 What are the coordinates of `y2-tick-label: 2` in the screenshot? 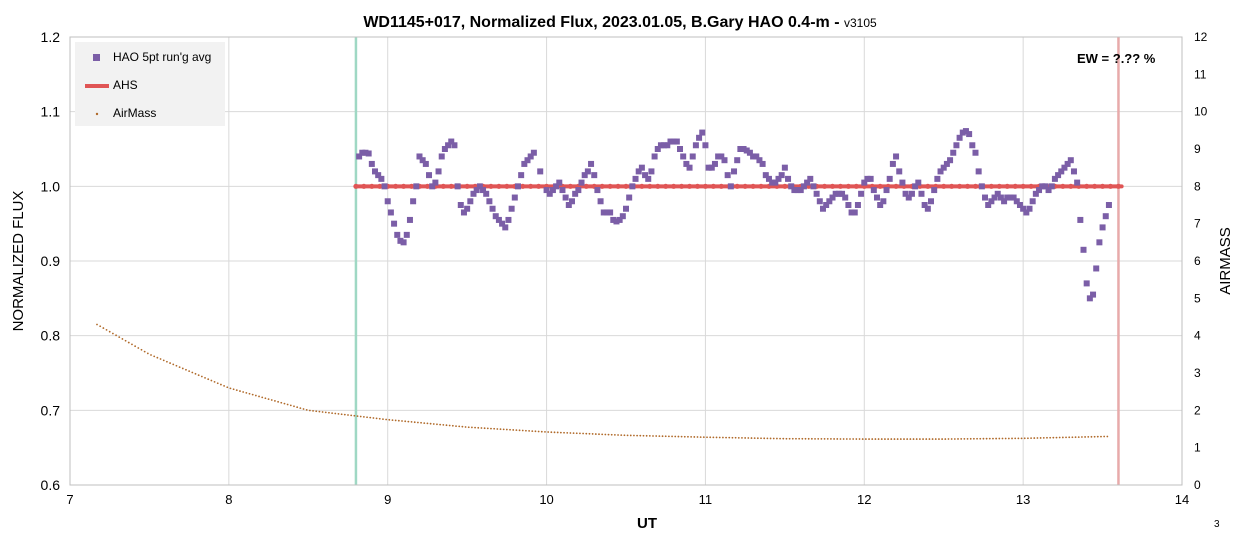 It's located at (1197, 410).